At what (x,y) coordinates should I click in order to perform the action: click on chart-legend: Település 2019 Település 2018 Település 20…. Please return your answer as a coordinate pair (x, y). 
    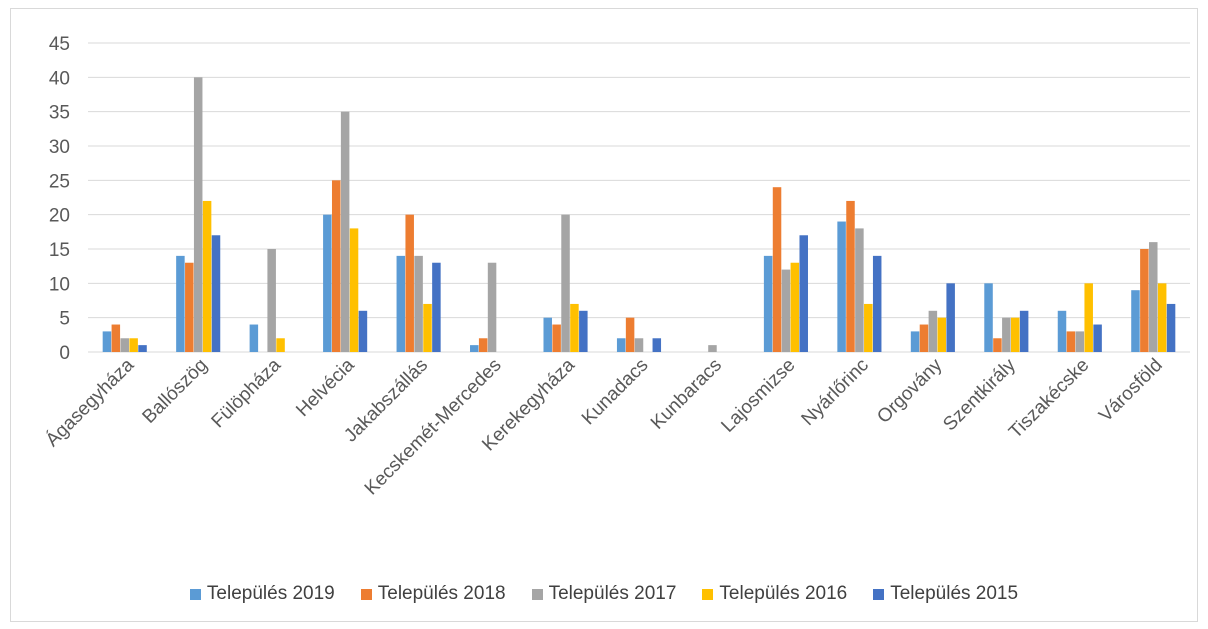
    Looking at the image, I should click on (604, 594).